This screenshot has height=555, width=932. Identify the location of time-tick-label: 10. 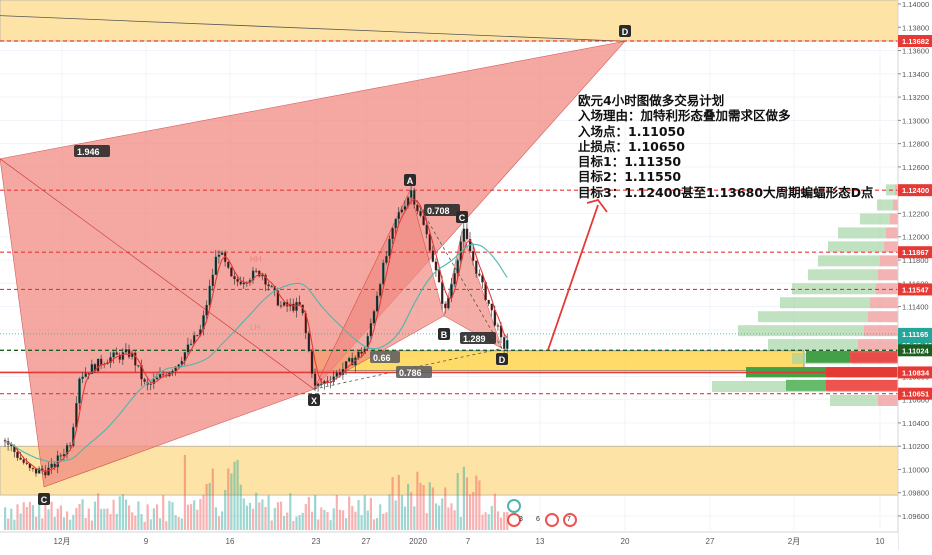
(880, 541).